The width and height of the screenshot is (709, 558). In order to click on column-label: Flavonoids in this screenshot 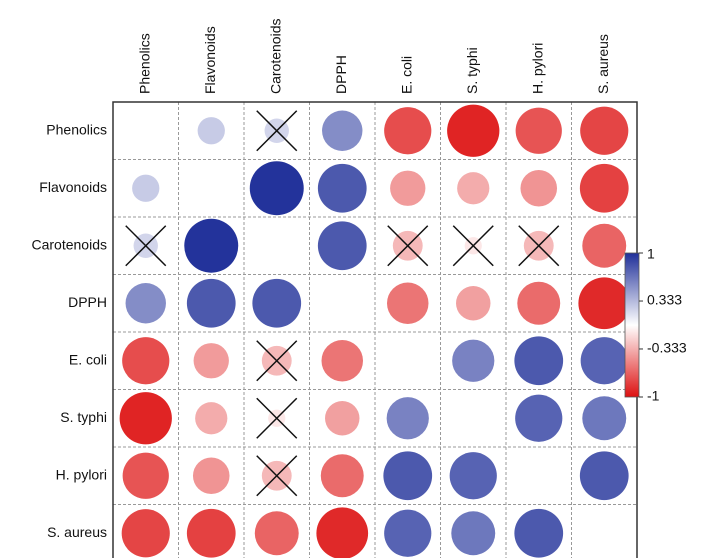, I will do `click(210, 60)`.